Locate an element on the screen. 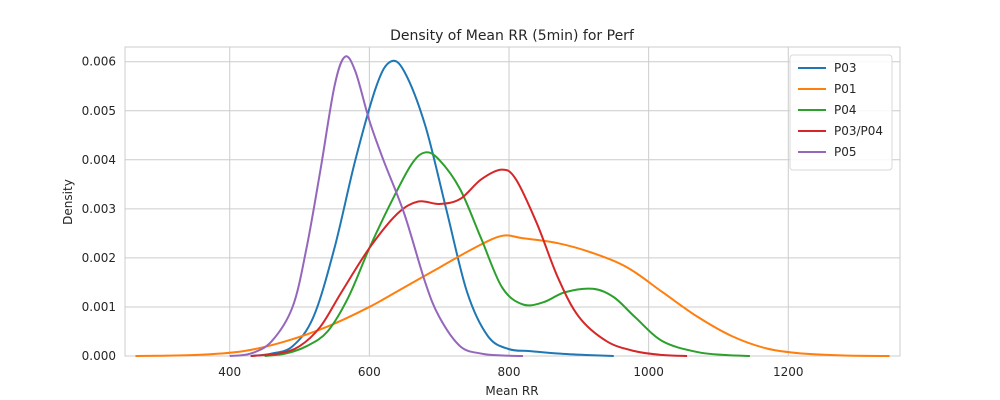 This screenshot has width=1000, height=400. legend-box is located at coordinates (841, 112).